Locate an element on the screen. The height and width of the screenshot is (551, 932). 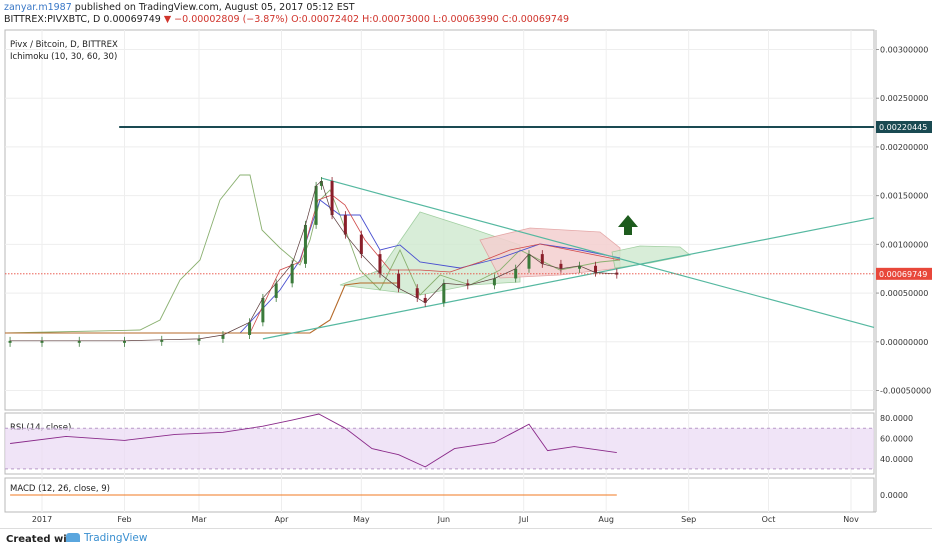
last-price-label: 0.00069749 is located at coordinates (903, 274).